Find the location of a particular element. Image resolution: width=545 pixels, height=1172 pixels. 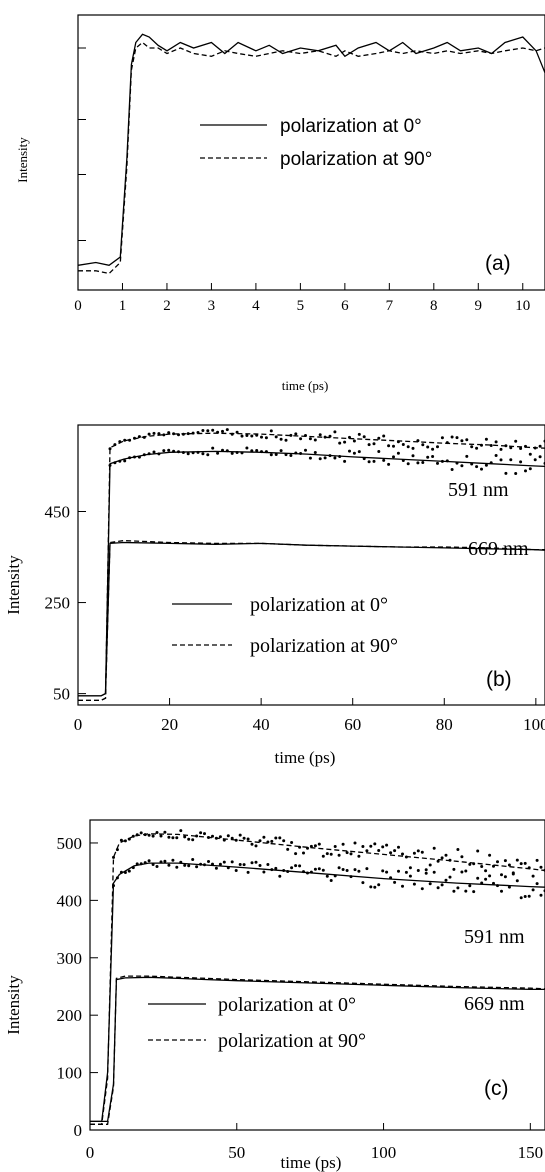

x-tick-label: 10 is located at coordinates (522, 306).